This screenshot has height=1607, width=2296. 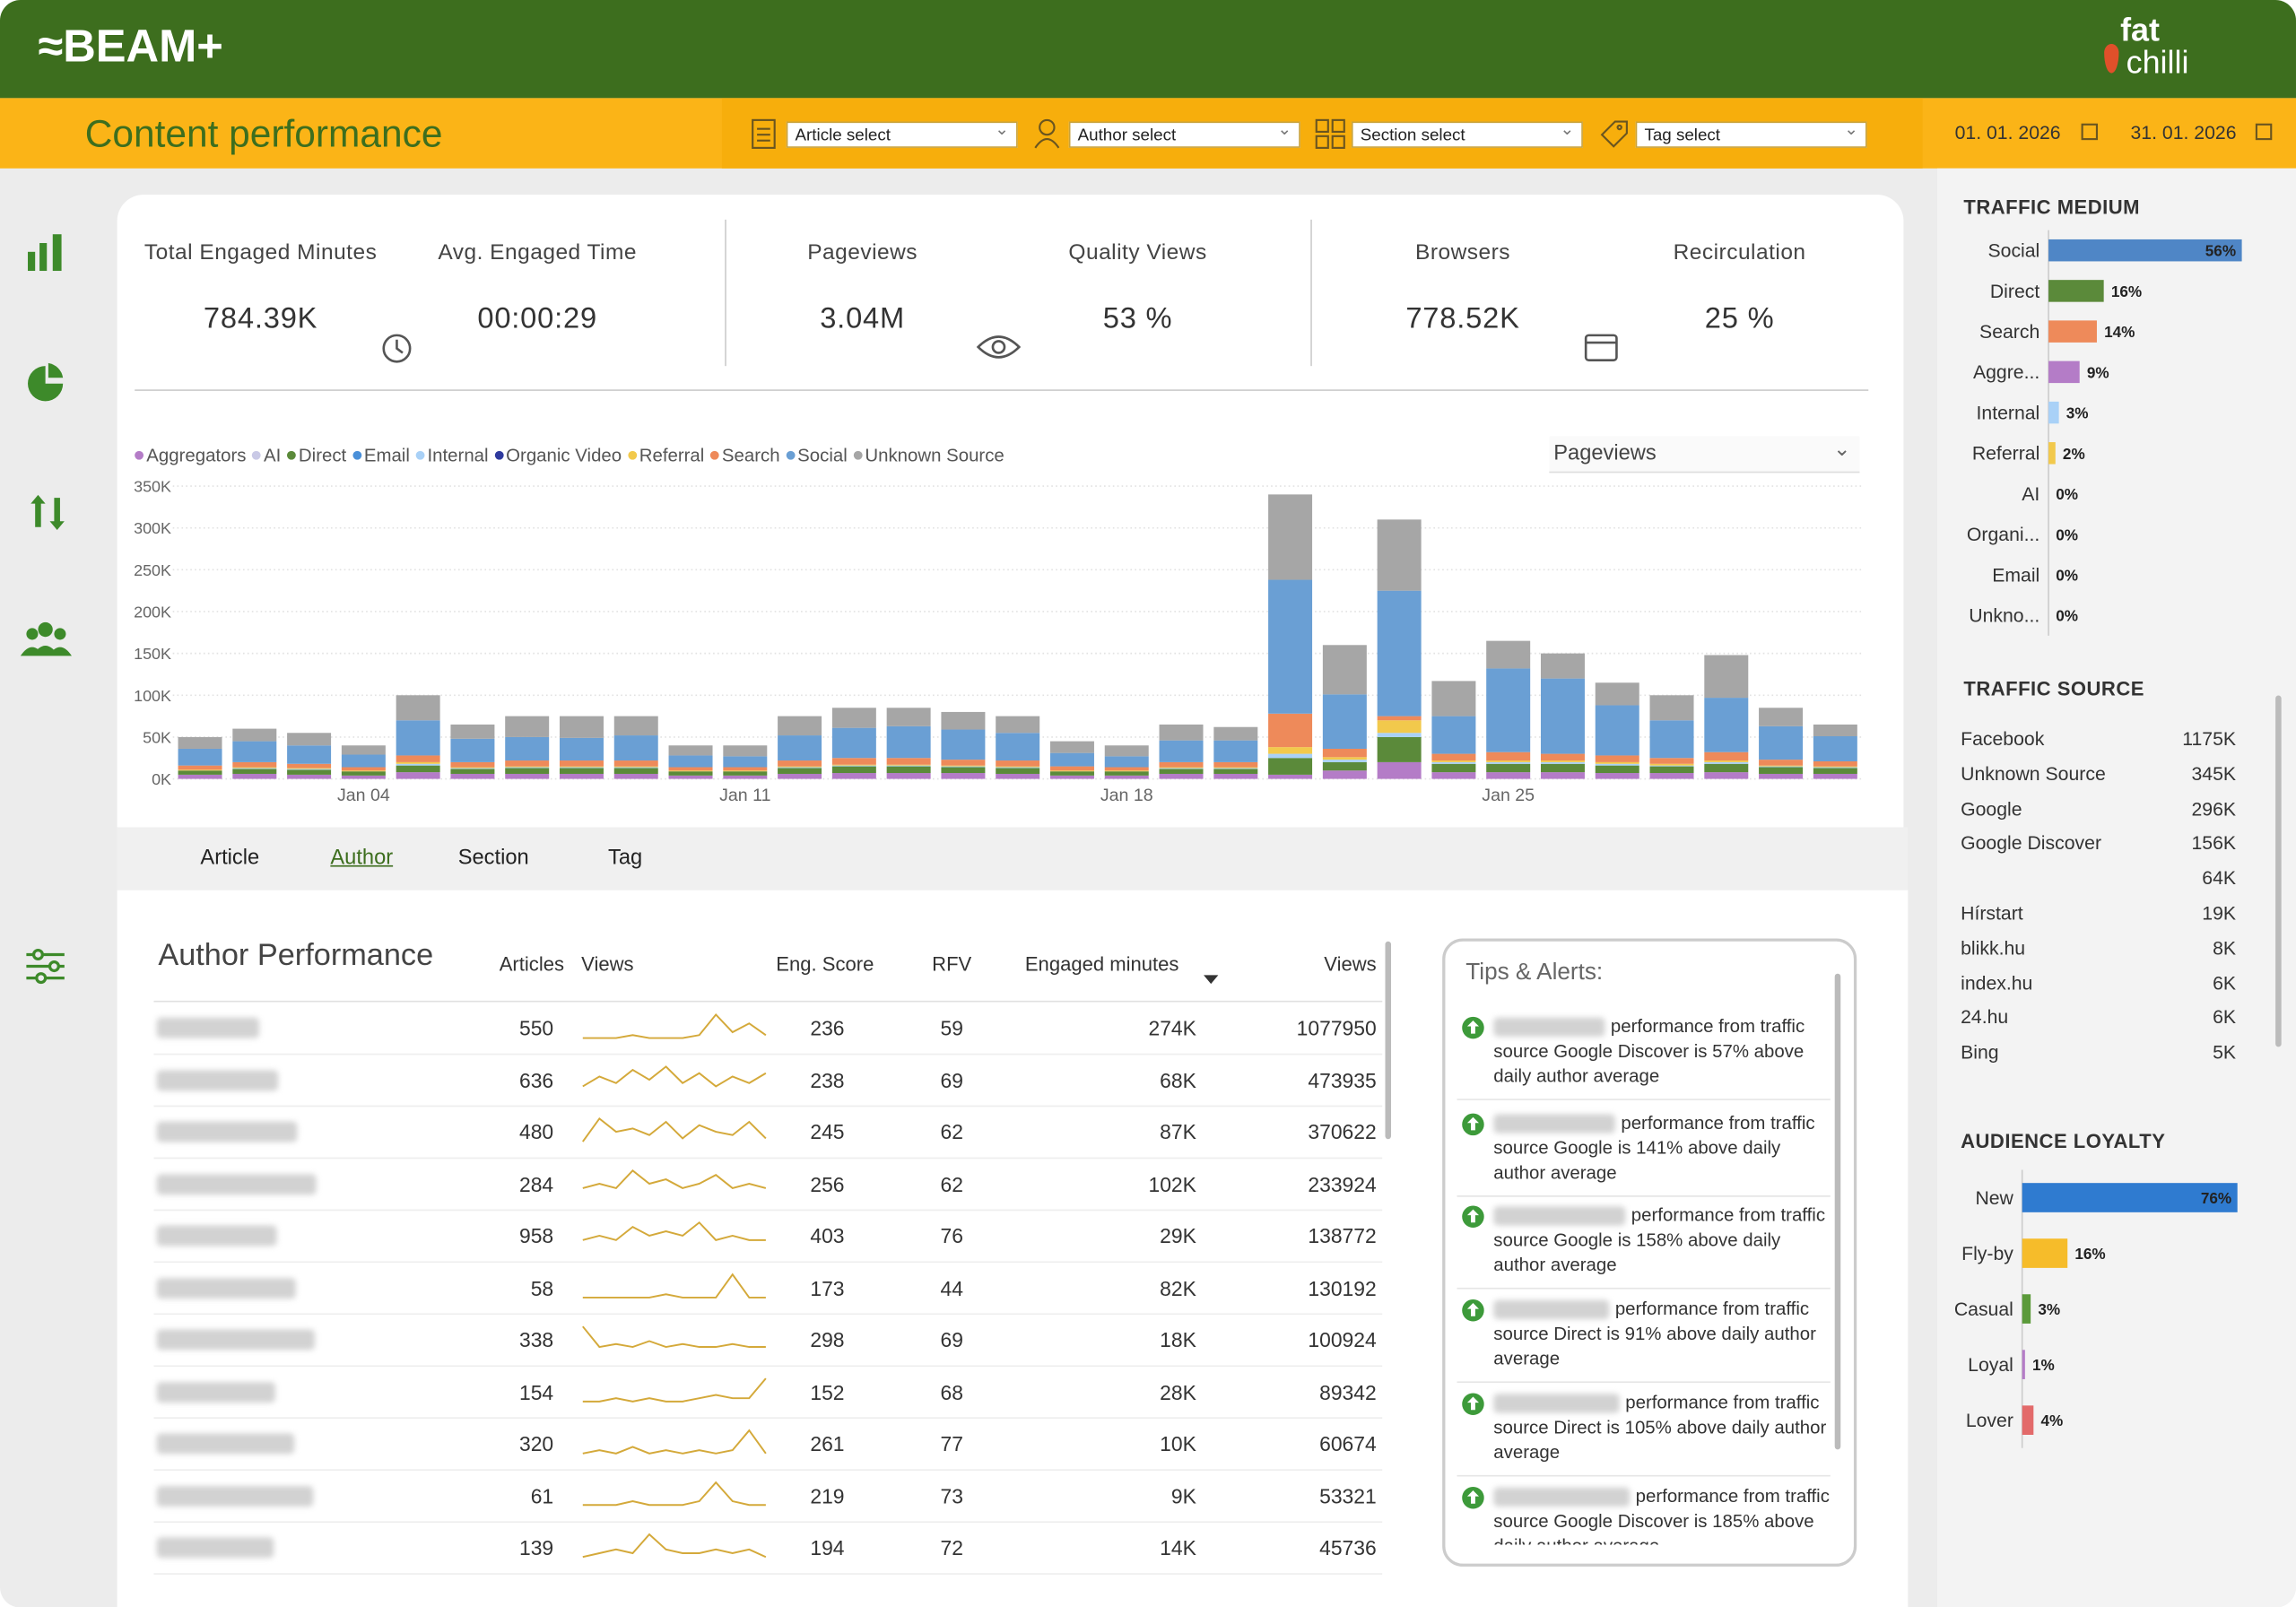 What do you see at coordinates (2043, 1365) in the screenshot?
I see `value-label: 1%` at bounding box center [2043, 1365].